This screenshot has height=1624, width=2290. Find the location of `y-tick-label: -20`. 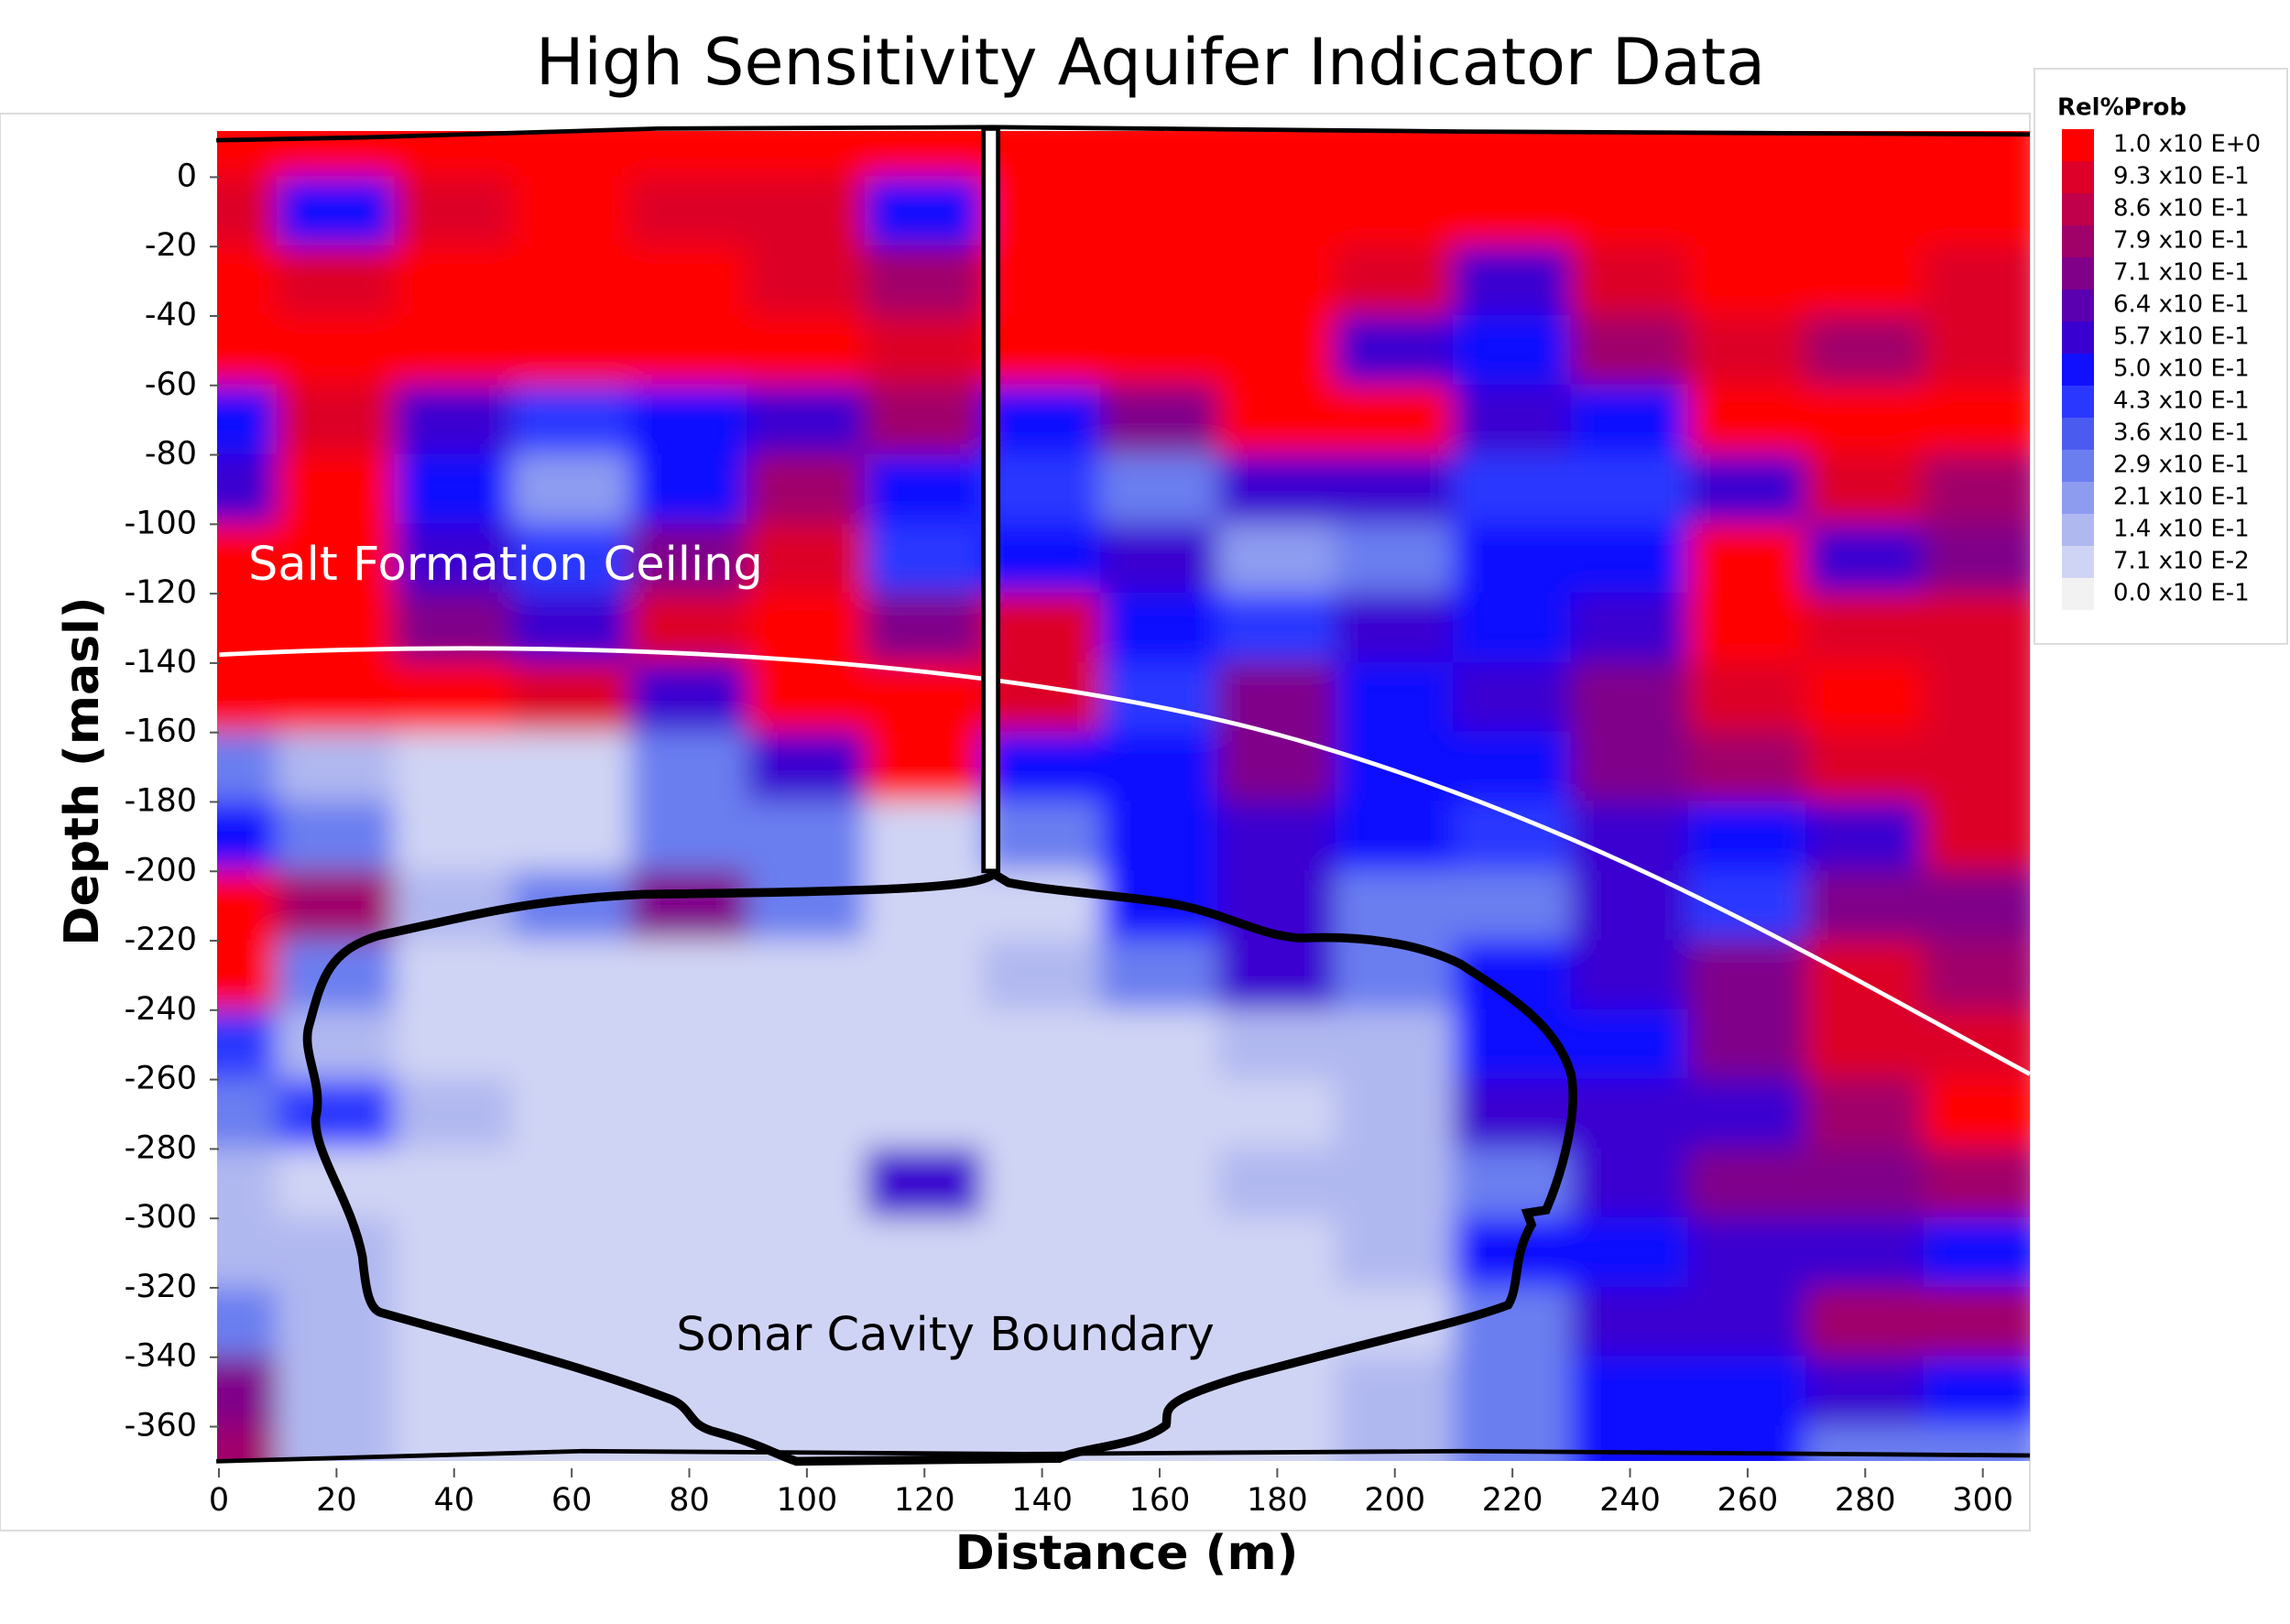

y-tick-label: -20 is located at coordinates (171, 245).